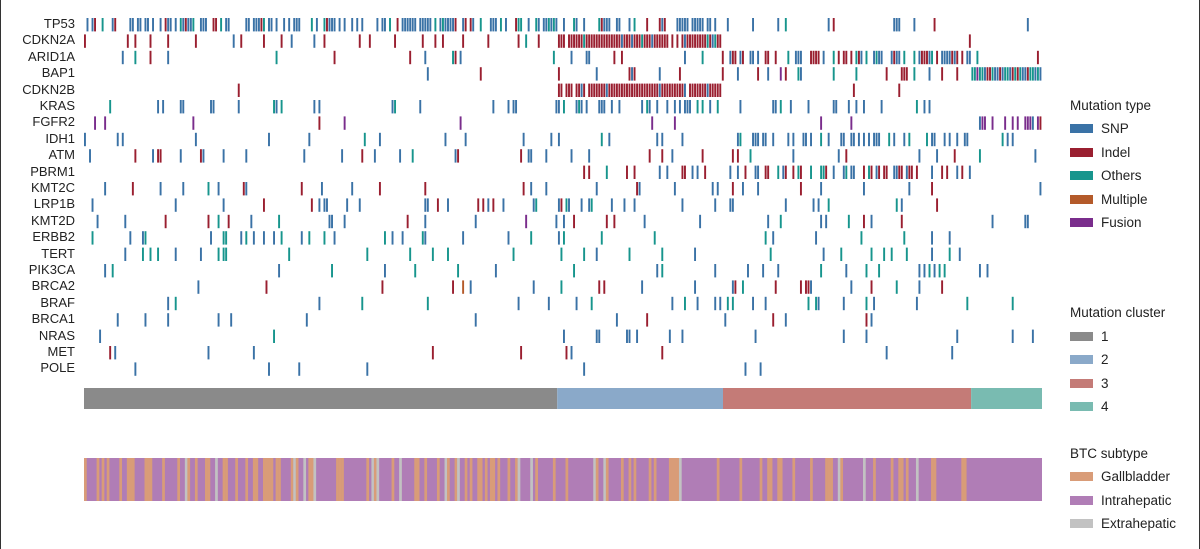  I want to click on legend-label: Gallbladder, so click(1136, 476).